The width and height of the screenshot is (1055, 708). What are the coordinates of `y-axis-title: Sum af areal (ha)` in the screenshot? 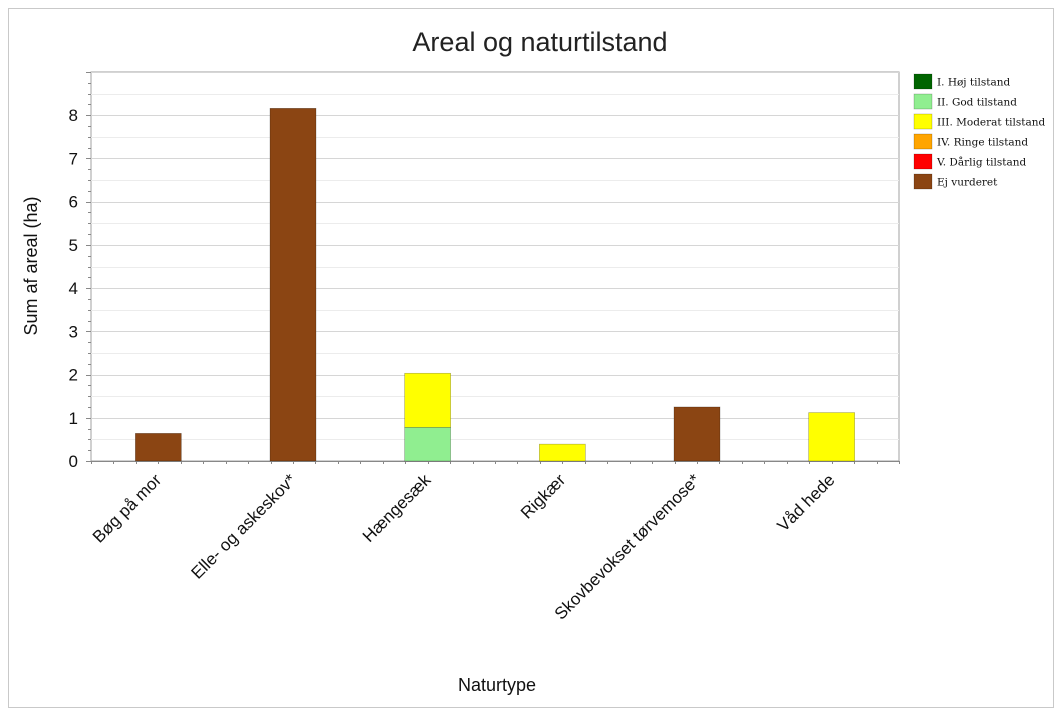 It's located at (31, 265).